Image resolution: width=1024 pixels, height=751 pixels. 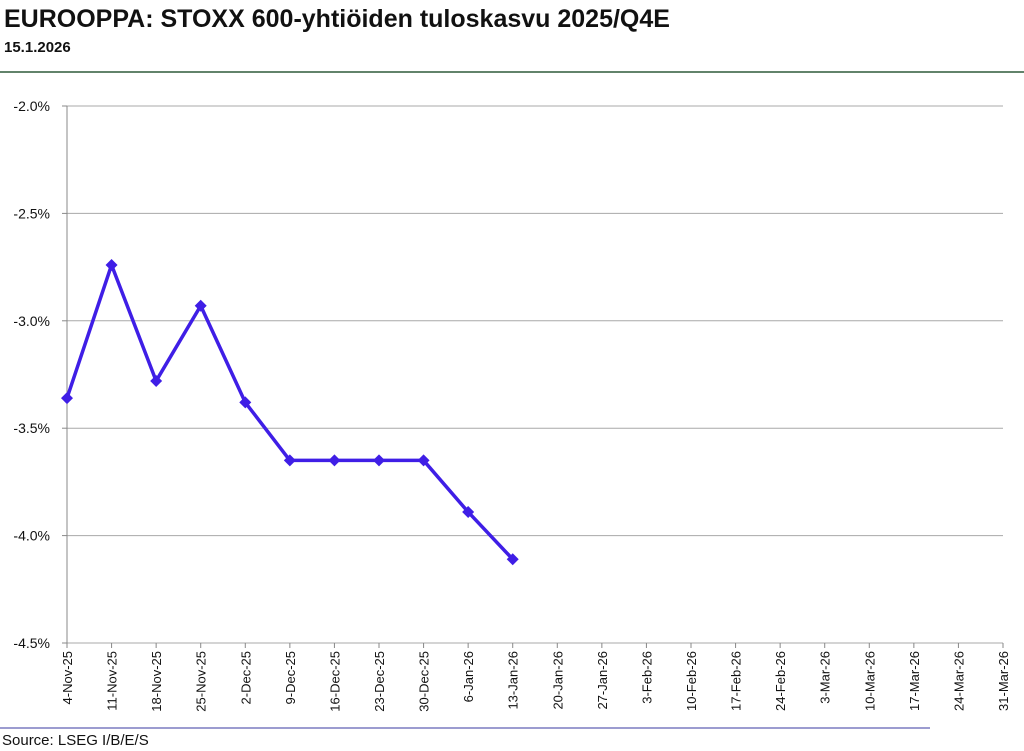 What do you see at coordinates (31, 536) in the screenshot?
I see `y-tick-label: -4.0%` at bounding box center [31, 536].